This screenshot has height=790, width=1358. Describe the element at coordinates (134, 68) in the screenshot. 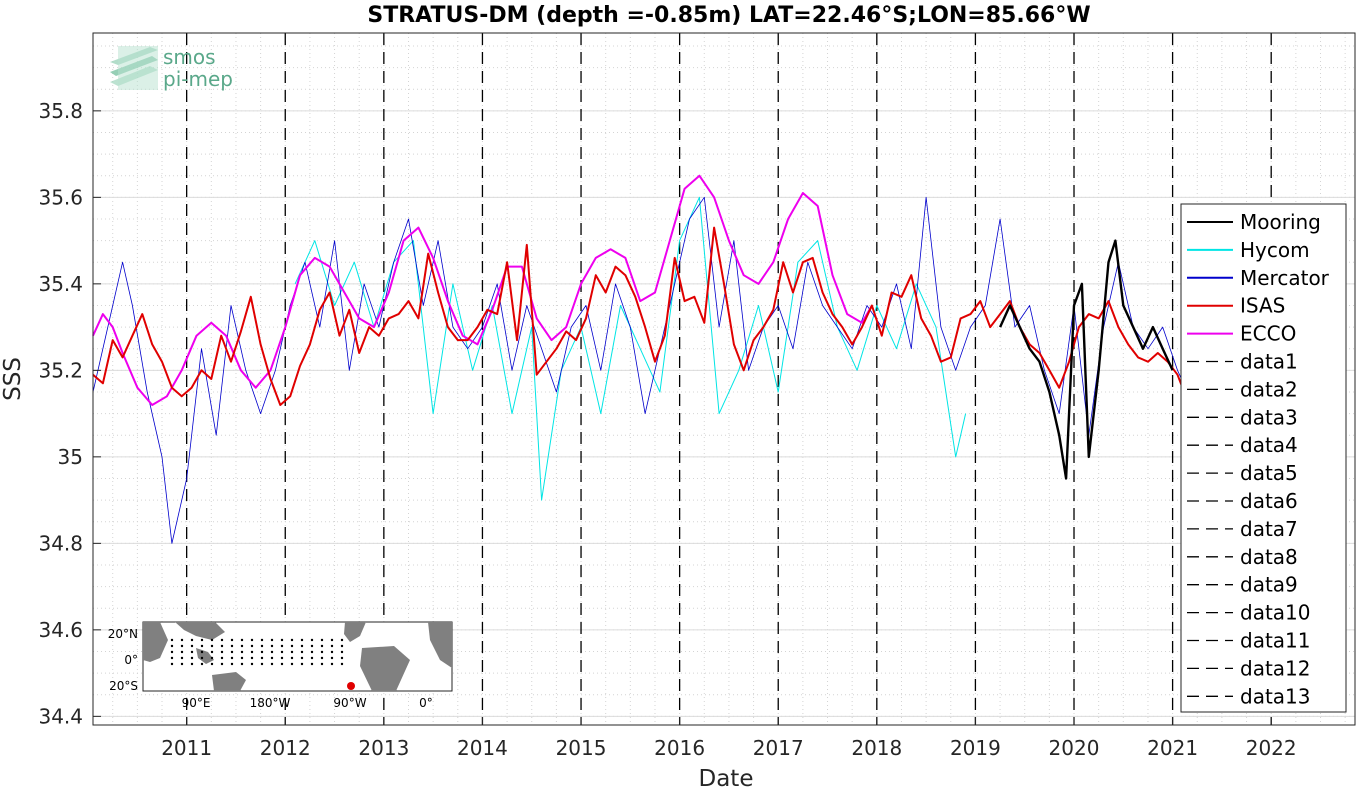

I see `logo-emblem-icon` at that location.